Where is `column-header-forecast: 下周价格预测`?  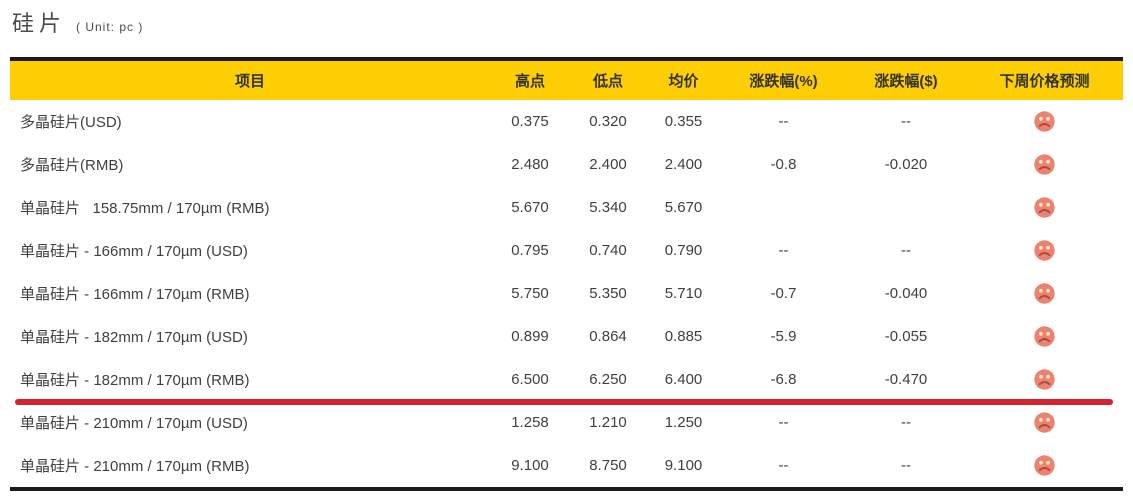 column-header-forecast: 下周价格预测 is located at coordinates (1044, 81).